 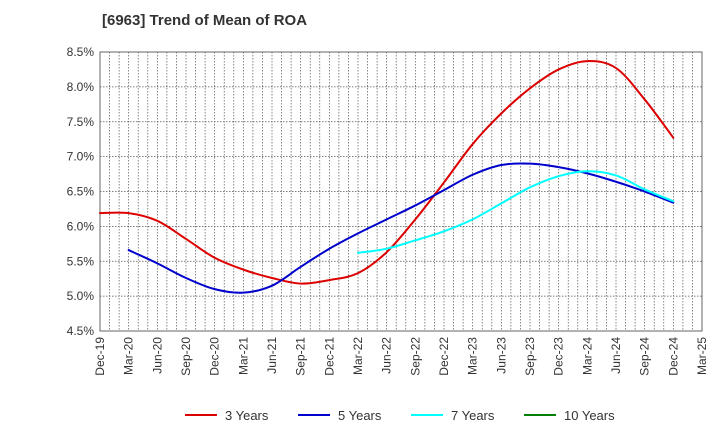 What do you see at coordinates (589, 415) in the screenshot?
I see `legend-label-10-years: 10 Years` at bounding box center [589, 415].